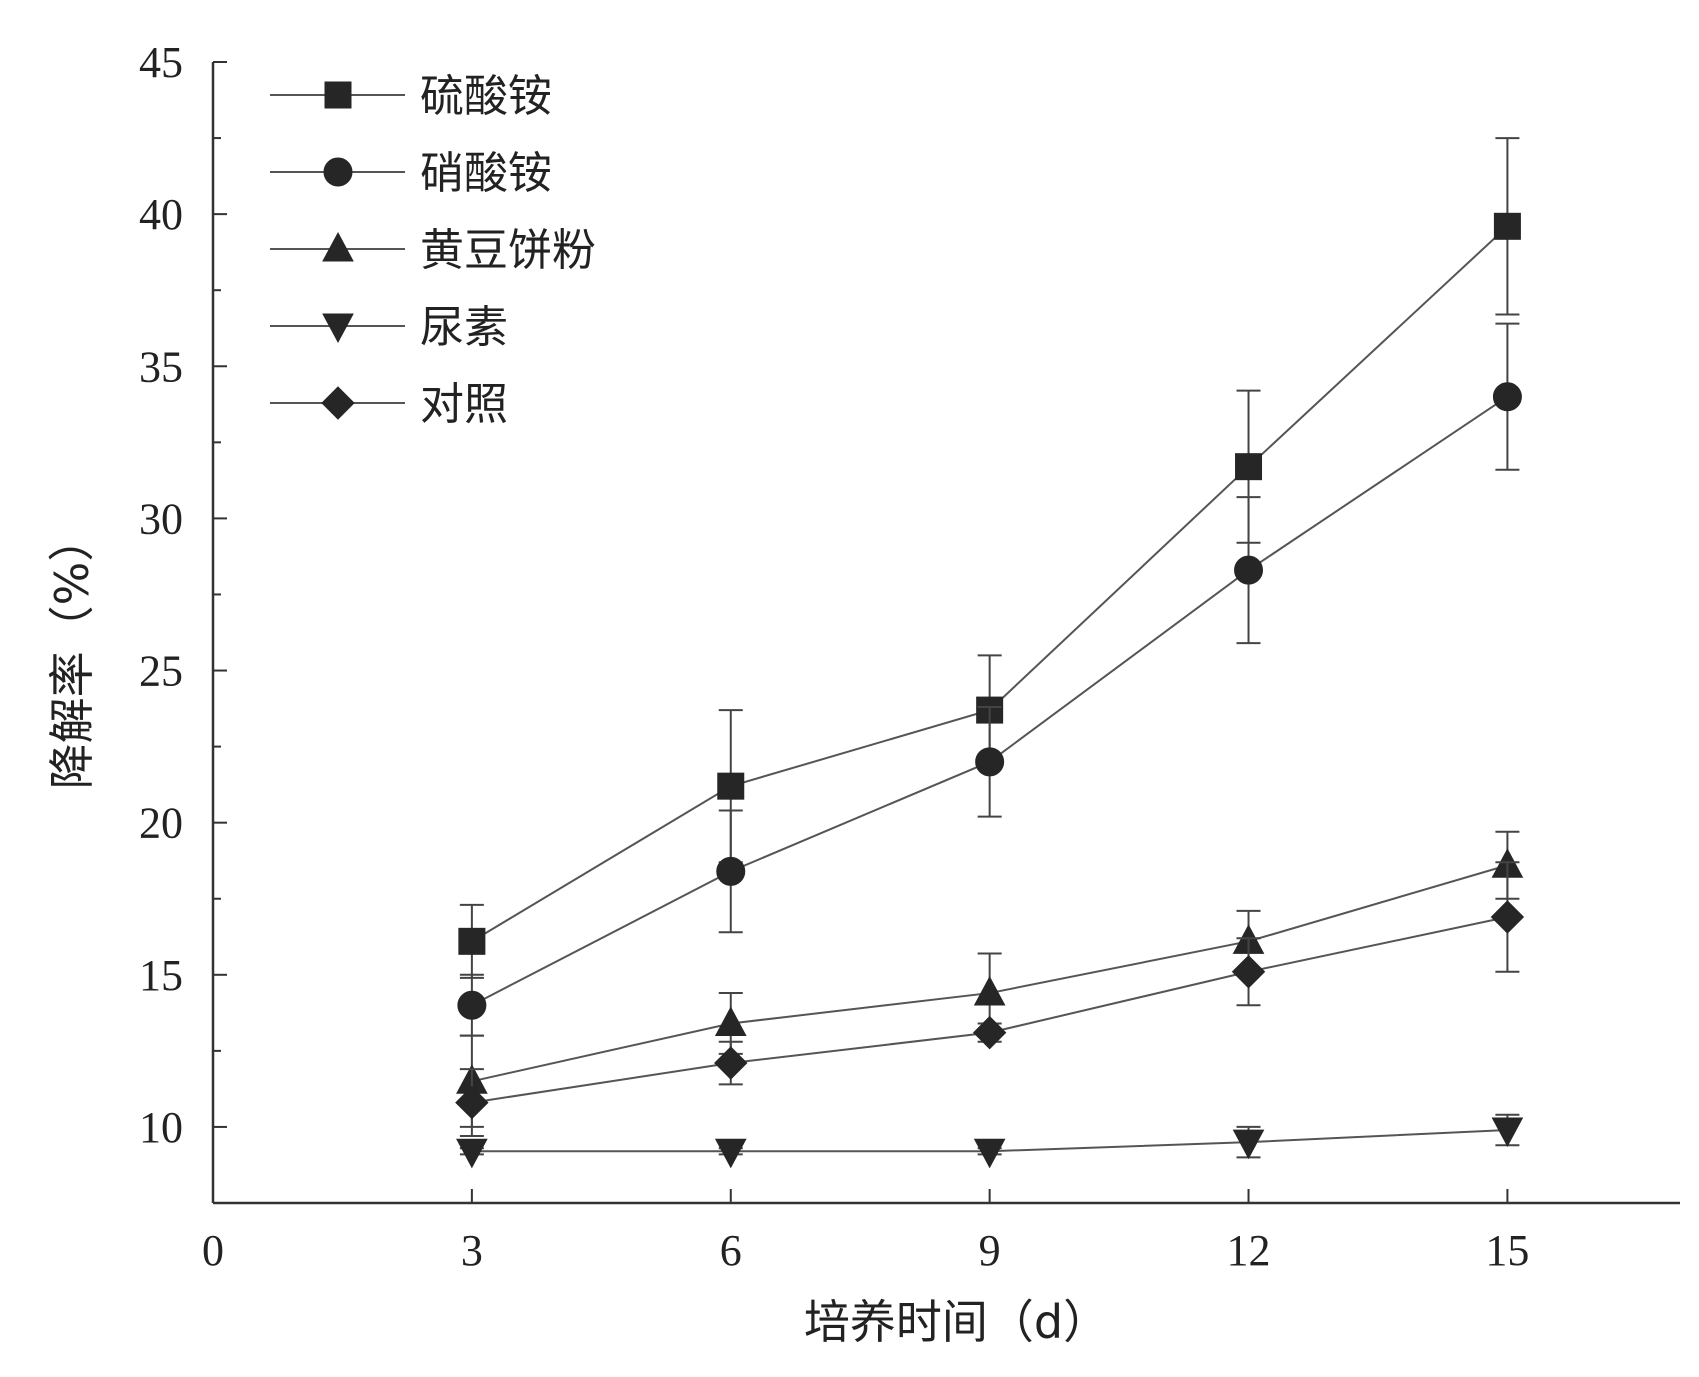 Image resolution: width=1699 pixels, height=1377 pixels. What do you see at coordinates (990, 1250) in the screenshot?
I see `x-tick-label: 9` at bounding box center [990, 1250].